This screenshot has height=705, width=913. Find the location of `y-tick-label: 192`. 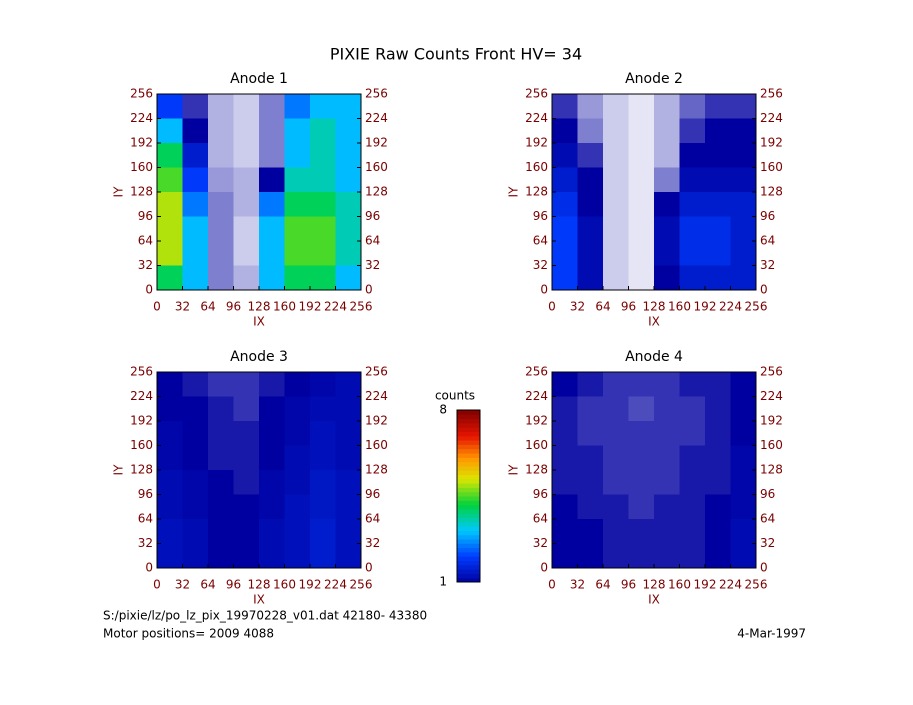

y-tick-label: 192 is located at coordinates (536, 421).